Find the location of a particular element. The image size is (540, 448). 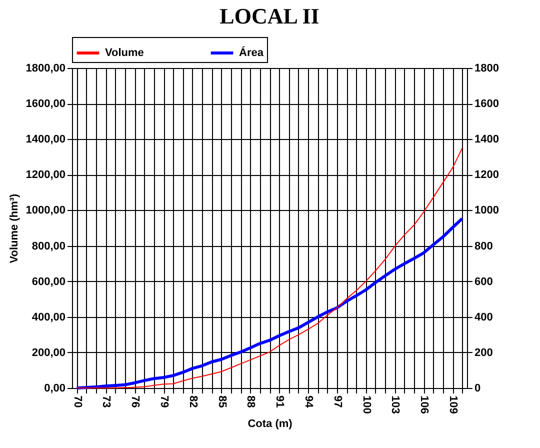

x-tick-label: 100 is located at coordinates (366, 405).